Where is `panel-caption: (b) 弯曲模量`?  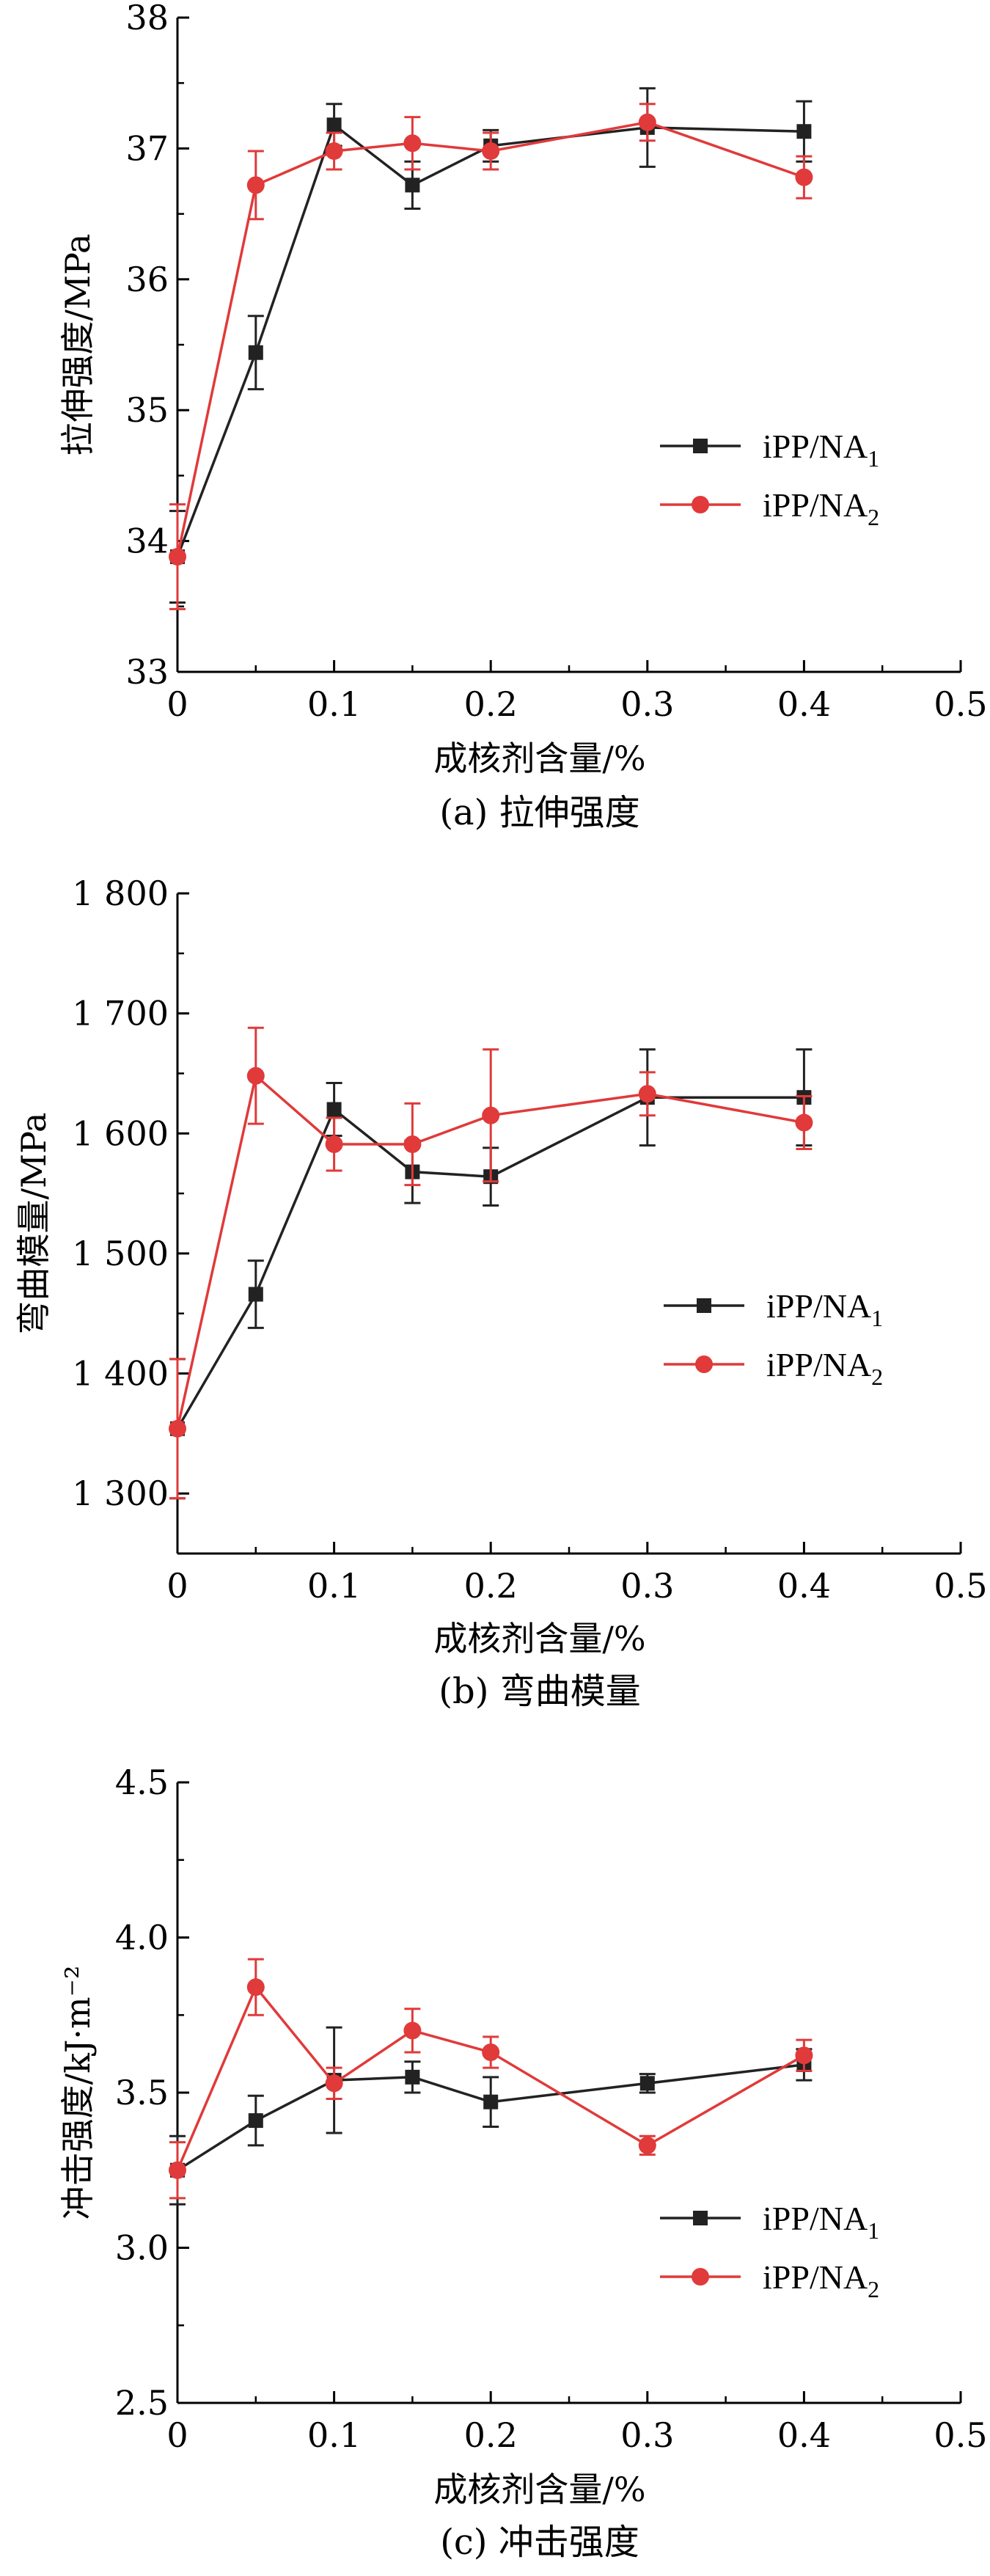 panel-caption: (b) 弯曲模量 is located at coordinates (539, 1691).